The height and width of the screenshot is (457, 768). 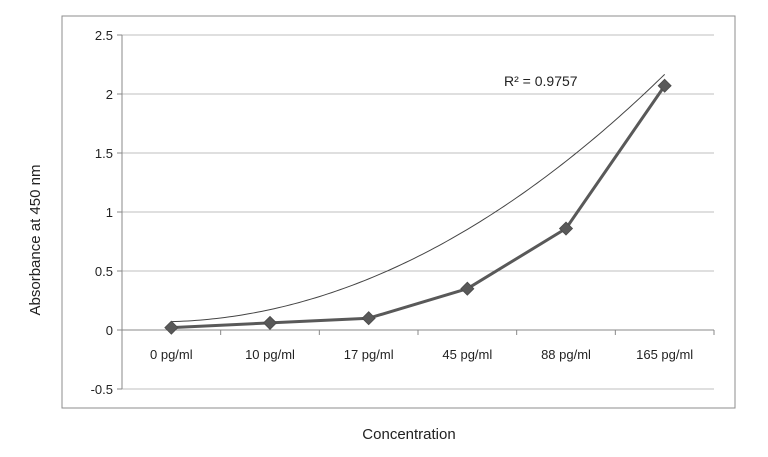 I want to click on y-tick-label: 2, so click(x=109, y=94).